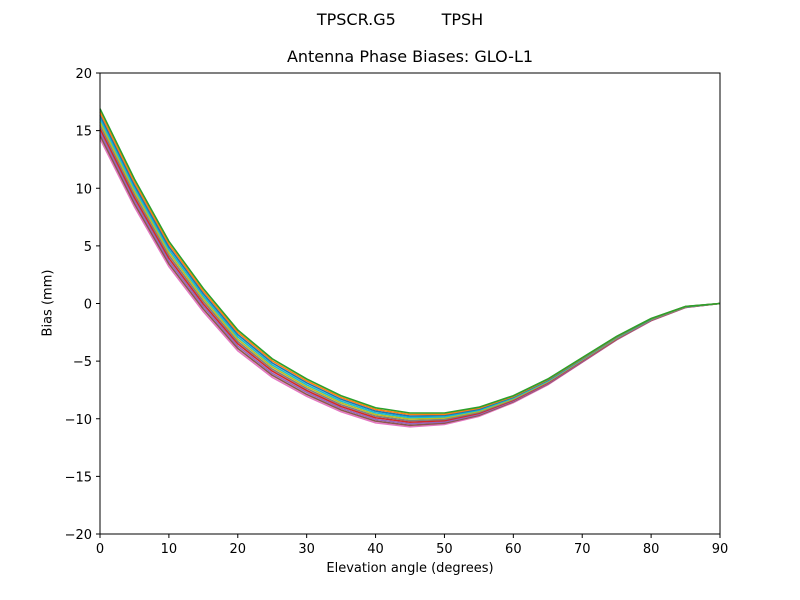  I want to click on figure-suptitle: TPSCR.G5 TPSH, so click(400, 19).